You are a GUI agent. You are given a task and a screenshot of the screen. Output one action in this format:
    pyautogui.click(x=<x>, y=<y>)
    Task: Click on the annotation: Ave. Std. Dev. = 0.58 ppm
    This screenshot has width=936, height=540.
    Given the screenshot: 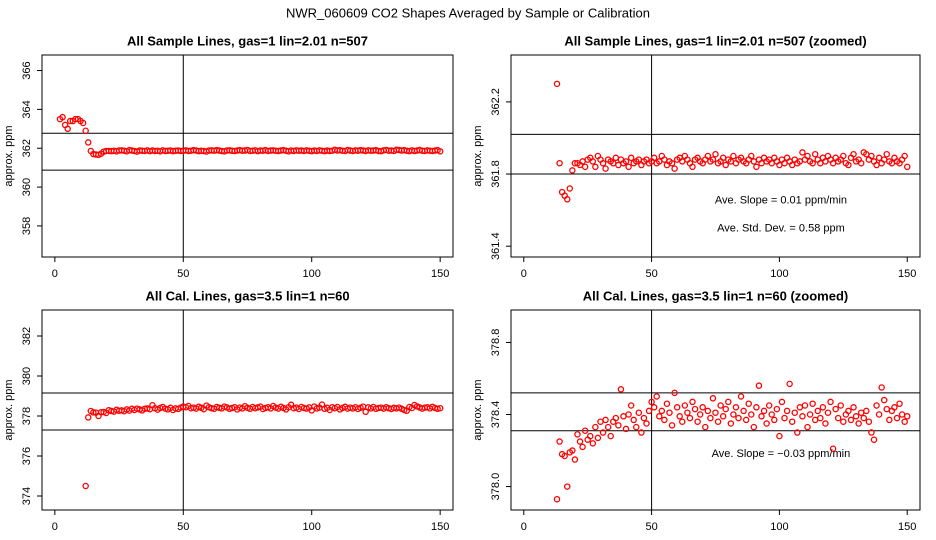 What is the action you would take?
    pyautogui.click(x=781, y=229)
    